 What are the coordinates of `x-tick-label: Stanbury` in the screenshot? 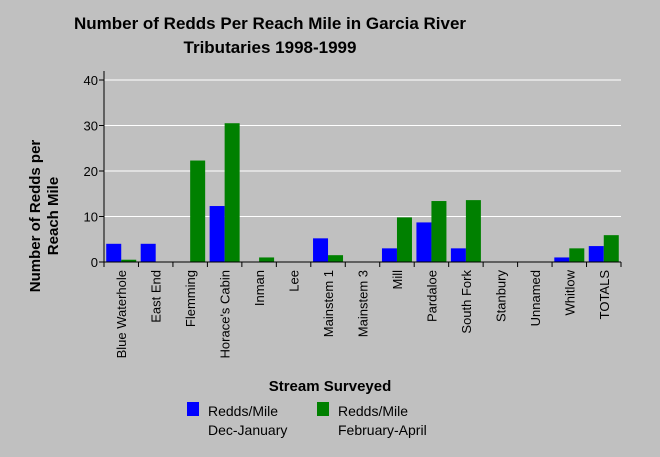 It's located at (500, 296).